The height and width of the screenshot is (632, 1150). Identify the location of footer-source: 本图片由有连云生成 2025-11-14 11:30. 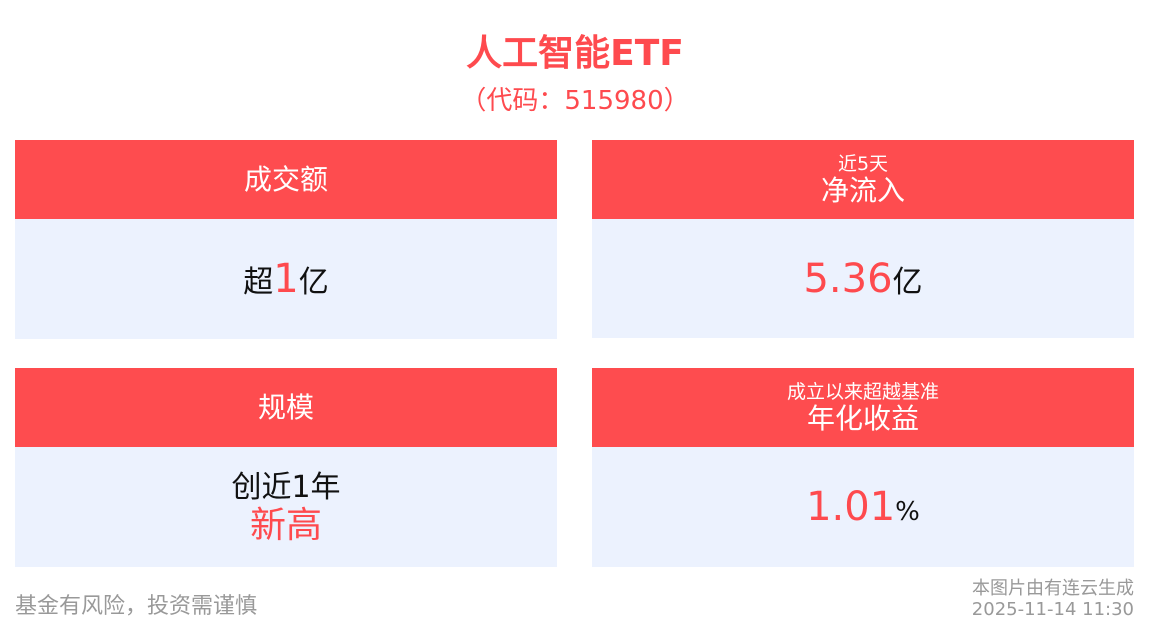
(1053, 599).